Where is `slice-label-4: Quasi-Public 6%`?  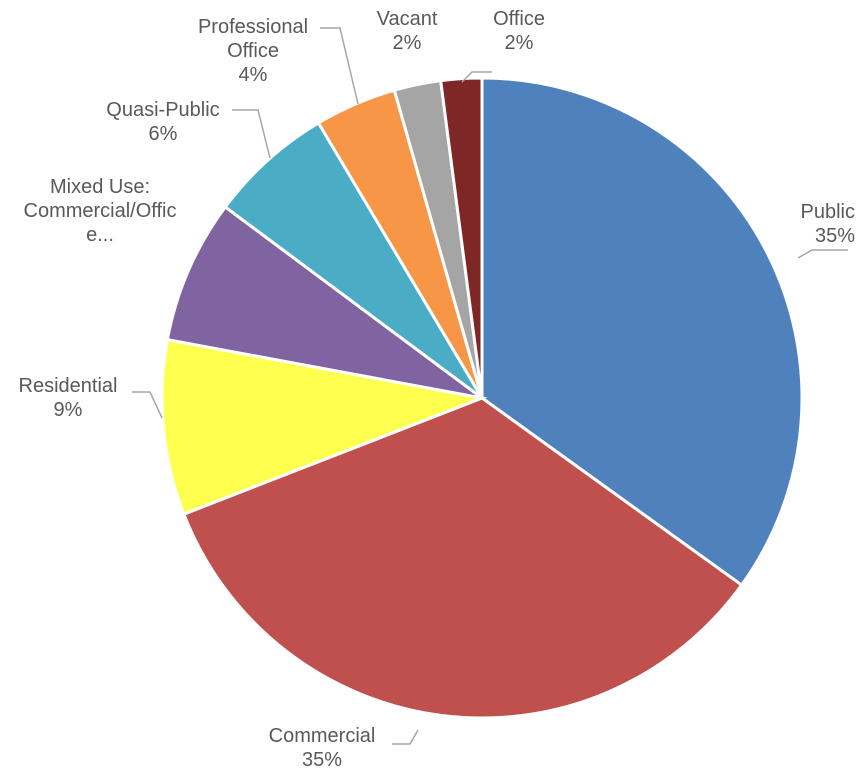 slice-label-4: Quasi-Public 6% is located at coordinates (162, 122).